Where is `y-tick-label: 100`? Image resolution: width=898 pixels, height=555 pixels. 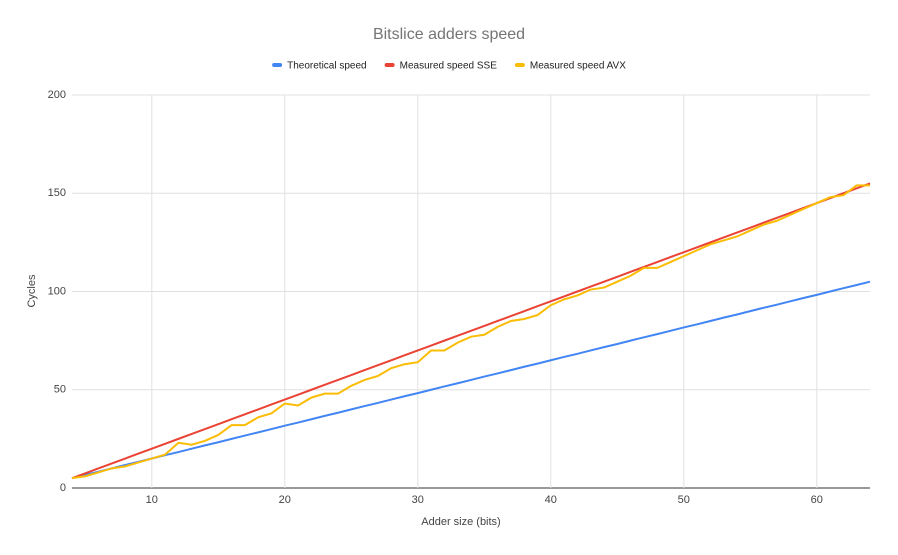 y-tick-label: 100 is located at coordinates (57, 291).